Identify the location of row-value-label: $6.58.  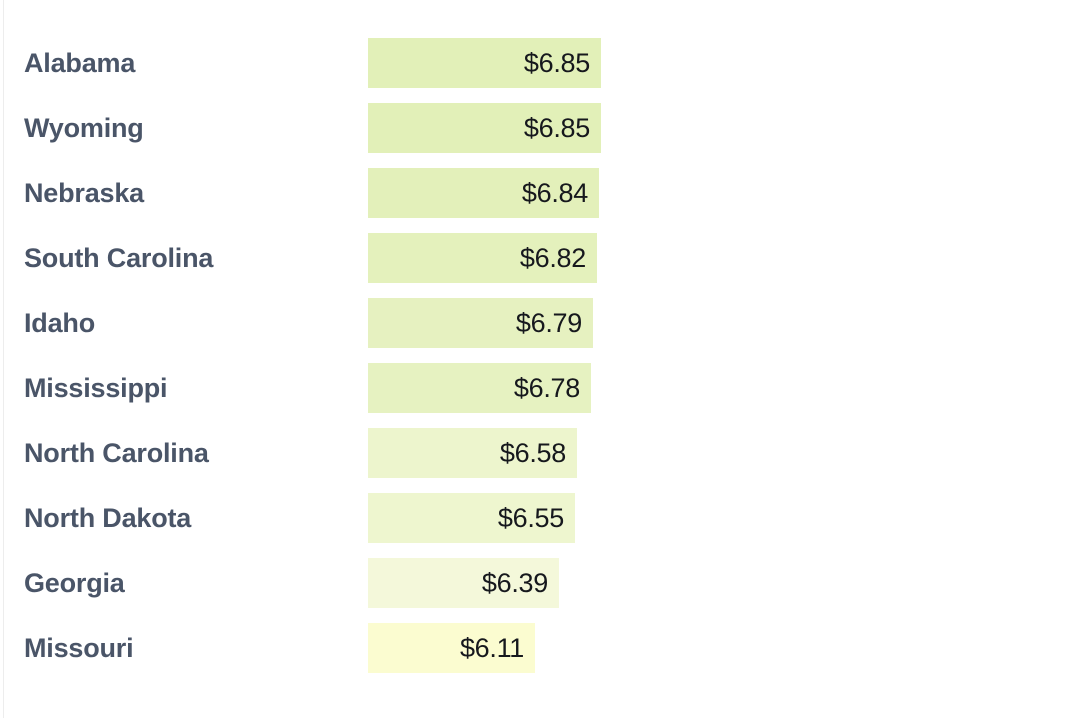
(532, 452).